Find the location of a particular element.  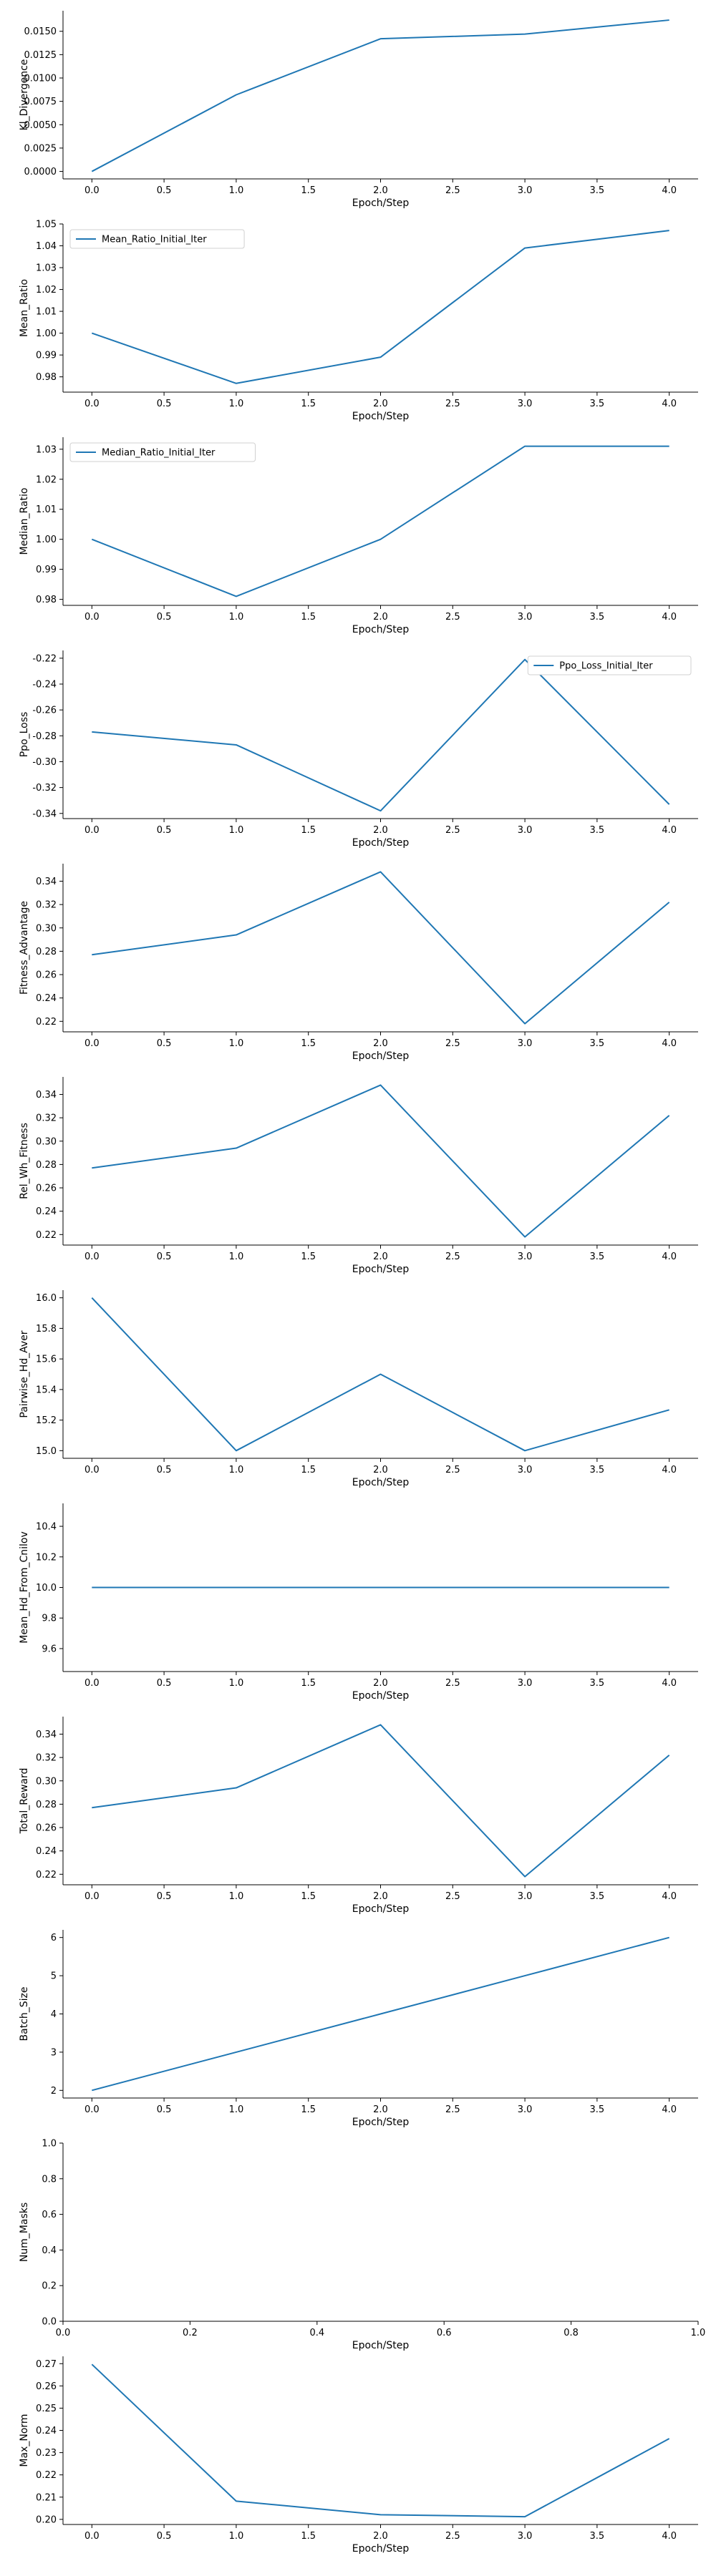

y-tick-label: 1.04 is located at coordinates (46, 246).